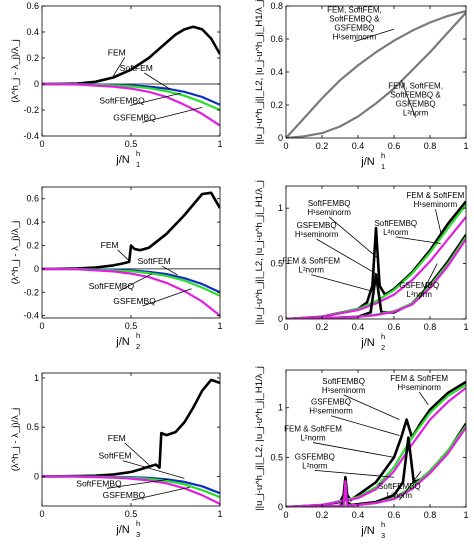  What do you see at coordinates (15, 71) in the screenshot?
I see `y-axis-label: (λ^h_j - λ_j)/λ_j` at bounding box center [15, 71].